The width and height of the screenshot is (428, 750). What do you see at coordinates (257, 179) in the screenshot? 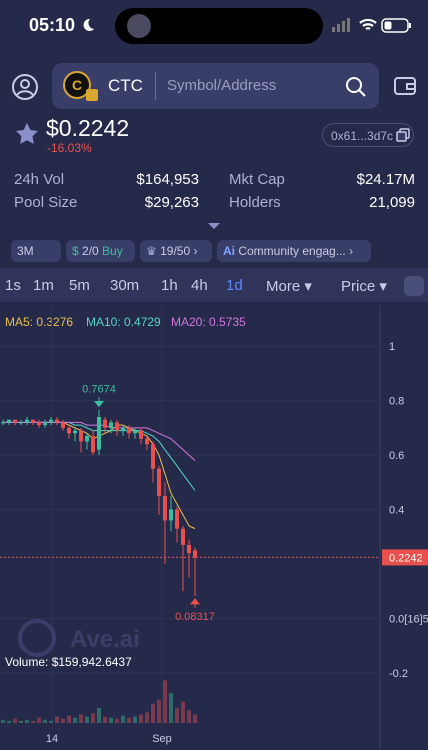
I see `stat-label: Mkt Cap` at bounding box center [257, 179].